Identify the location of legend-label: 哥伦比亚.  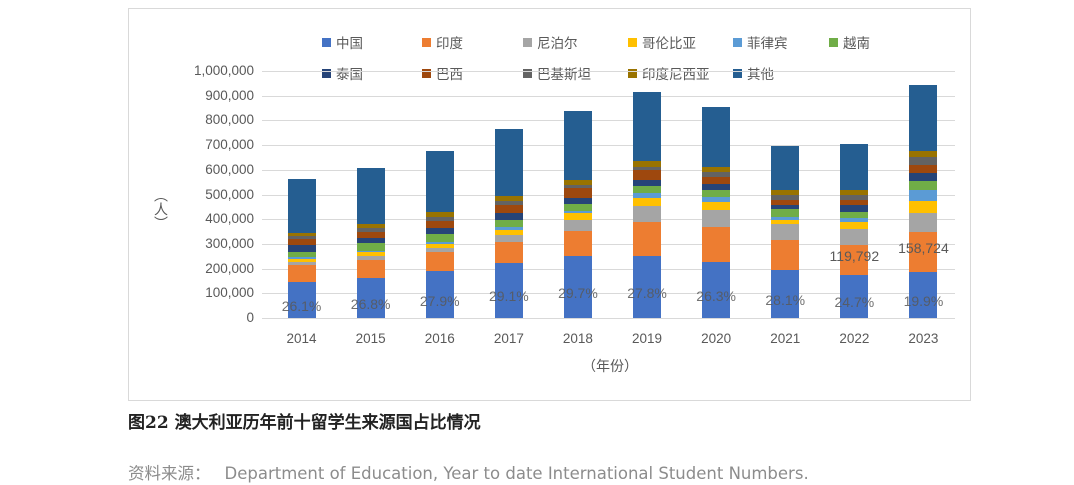
(669, 44).